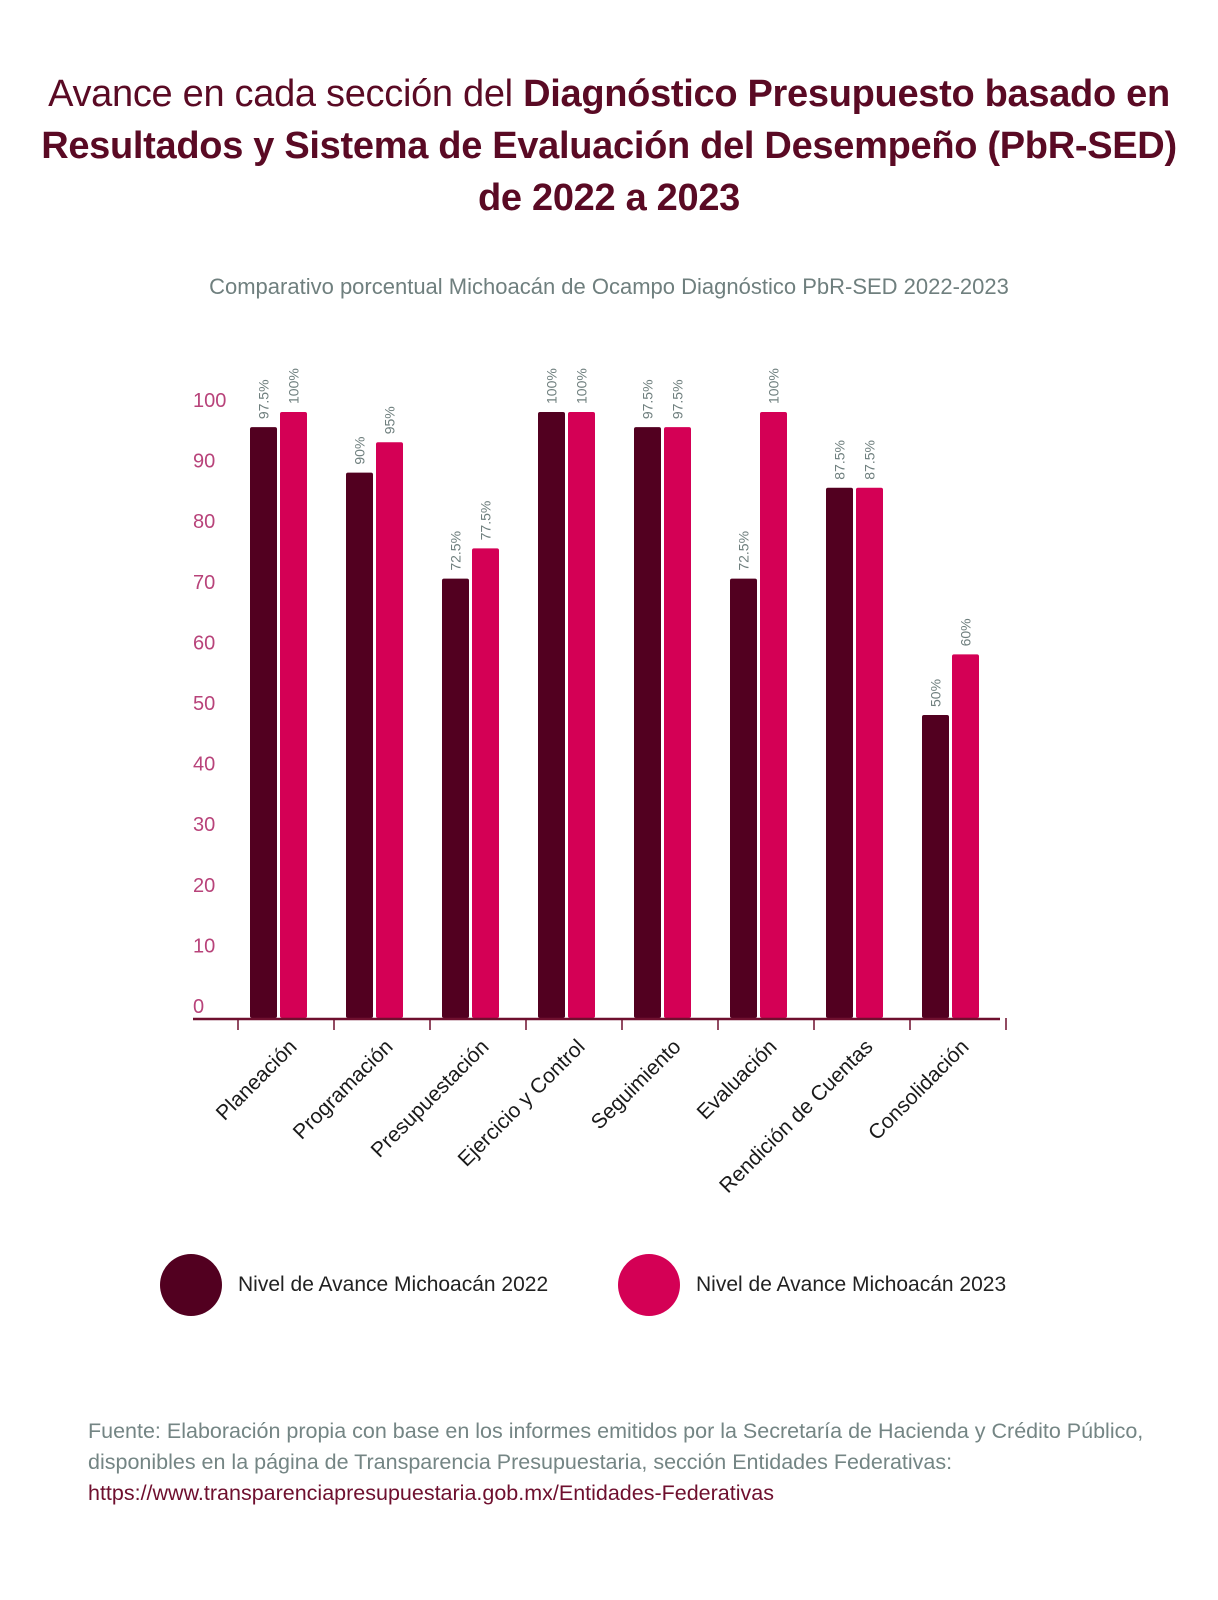 The height and width of the screenshot is (1600, 1218). What do you see at coordinates (343, 1089) in the screenshot?
I see `x-tick-label: Programación` at bounding box center [343, 1089].